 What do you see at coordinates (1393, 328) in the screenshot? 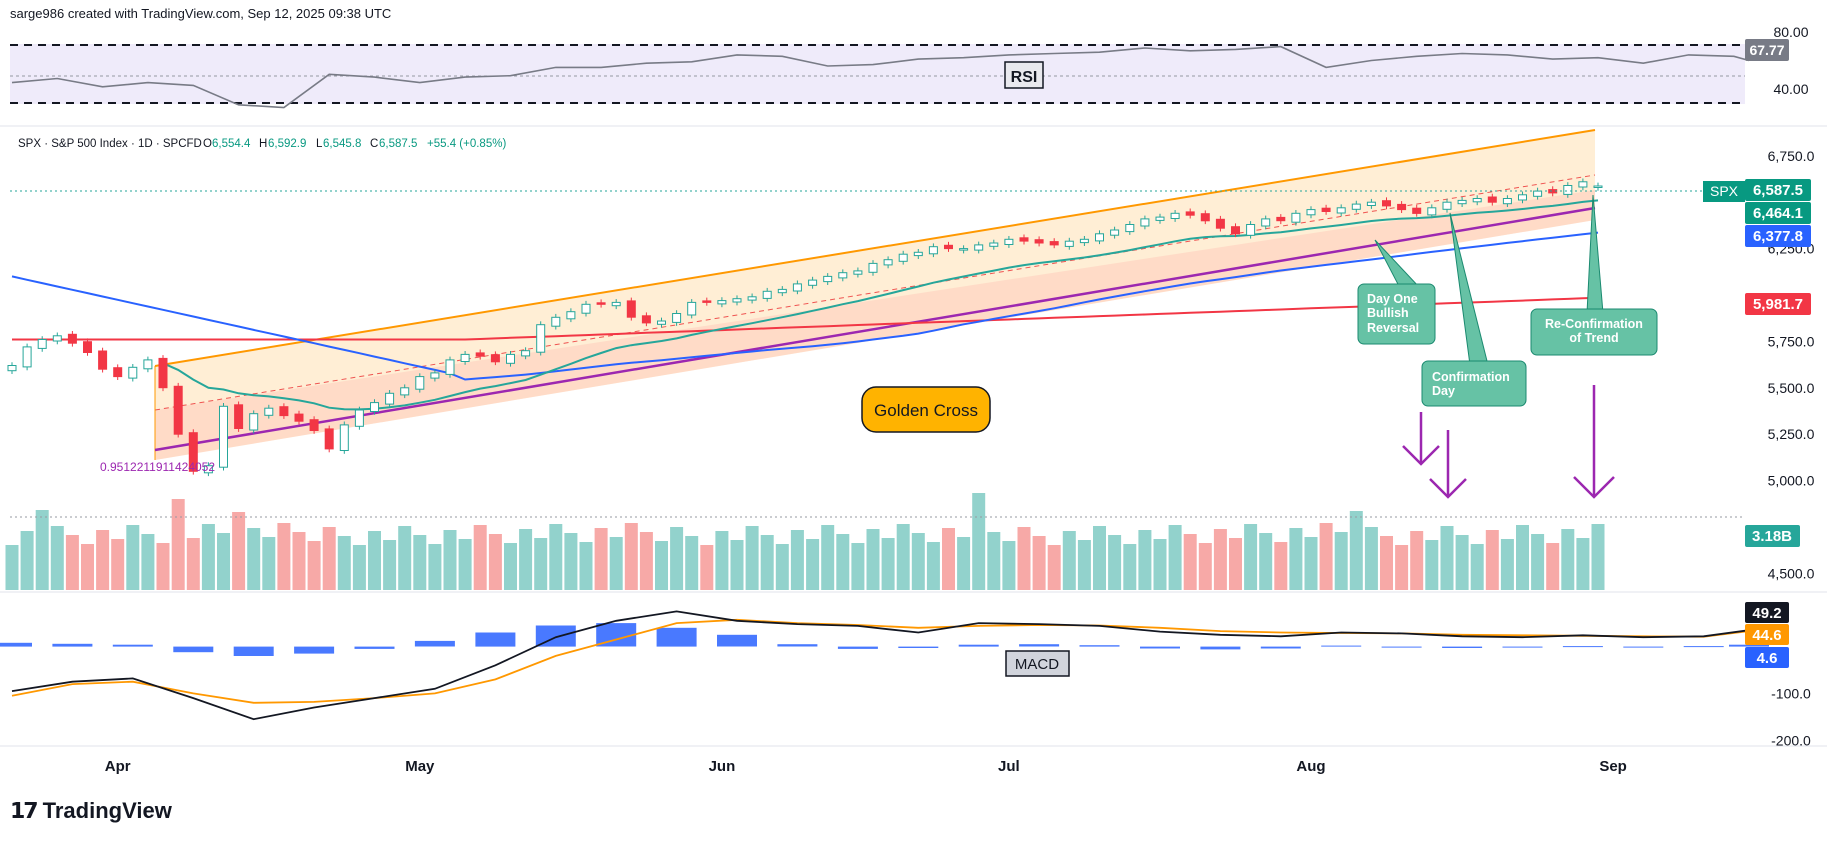
I see `callout-day-one-line3: Reversal` at bounding box center [1393, 328].